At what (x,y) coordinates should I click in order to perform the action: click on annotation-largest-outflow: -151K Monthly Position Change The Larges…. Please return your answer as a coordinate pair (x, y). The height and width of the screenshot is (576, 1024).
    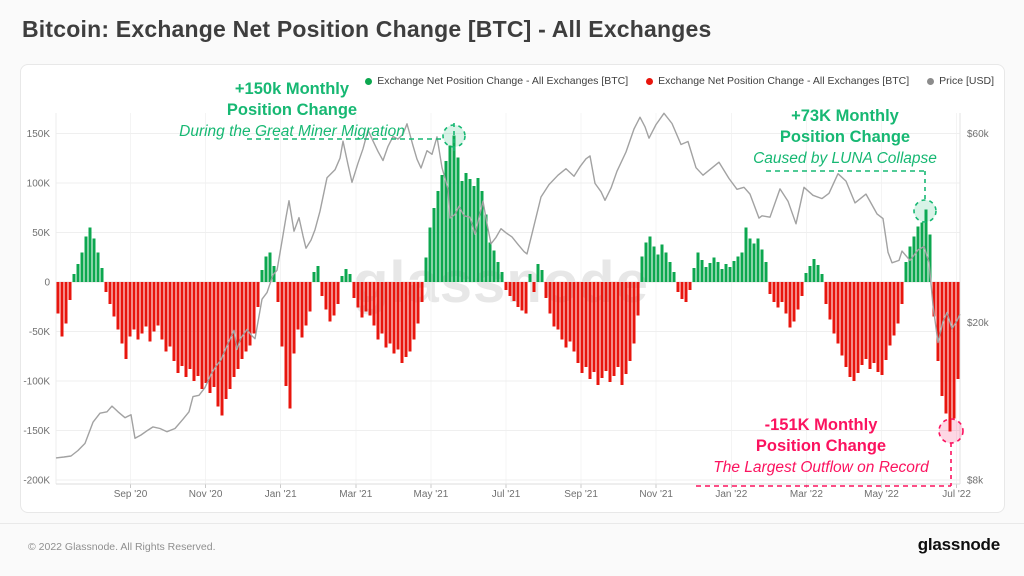
    Looking at the image, I should click on (821, 446).